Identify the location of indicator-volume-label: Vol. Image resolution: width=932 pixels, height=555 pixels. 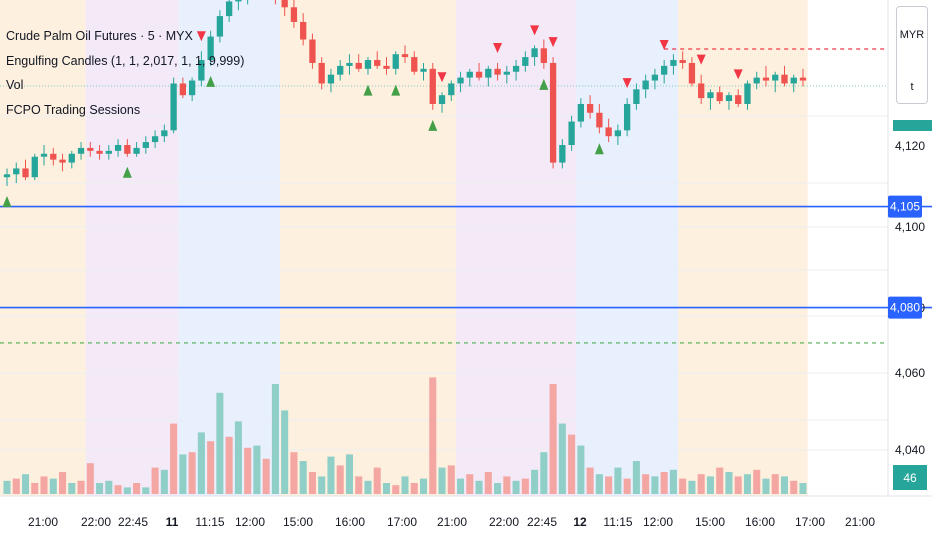
(15, 85).